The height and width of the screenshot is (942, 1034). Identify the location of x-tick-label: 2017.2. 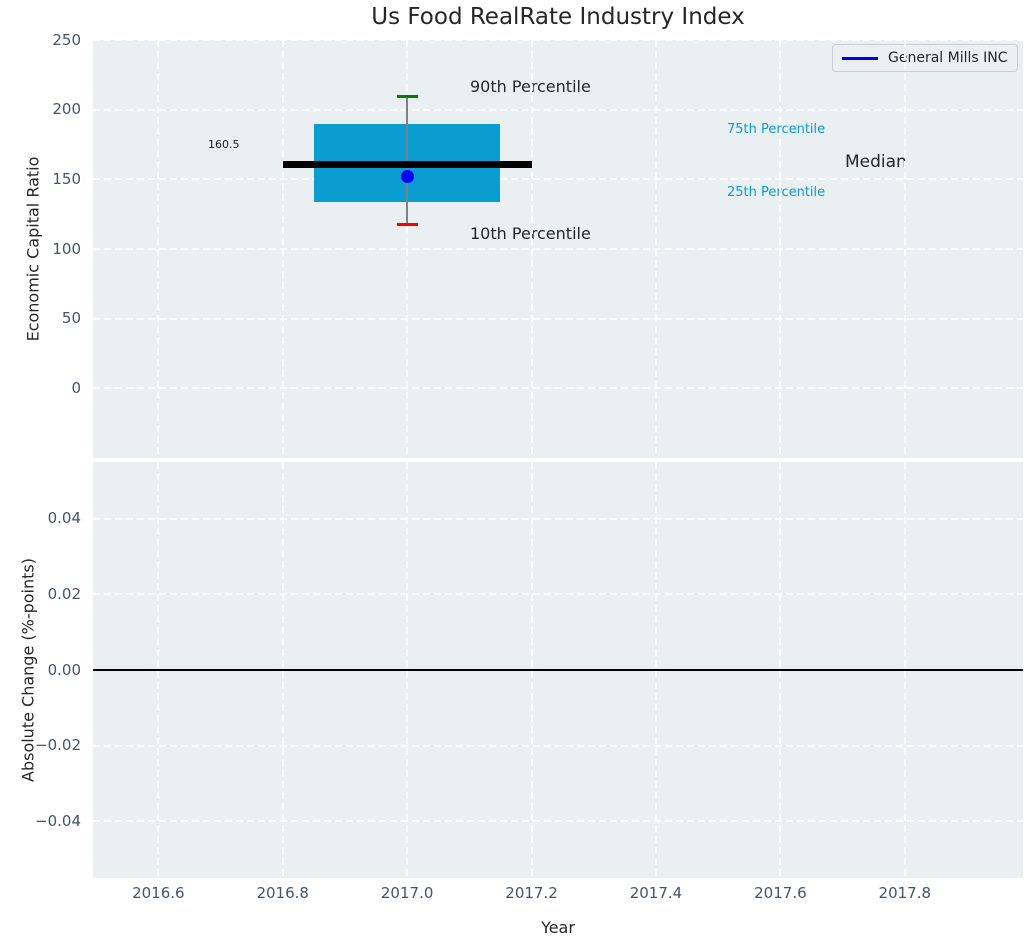
(531, 893).